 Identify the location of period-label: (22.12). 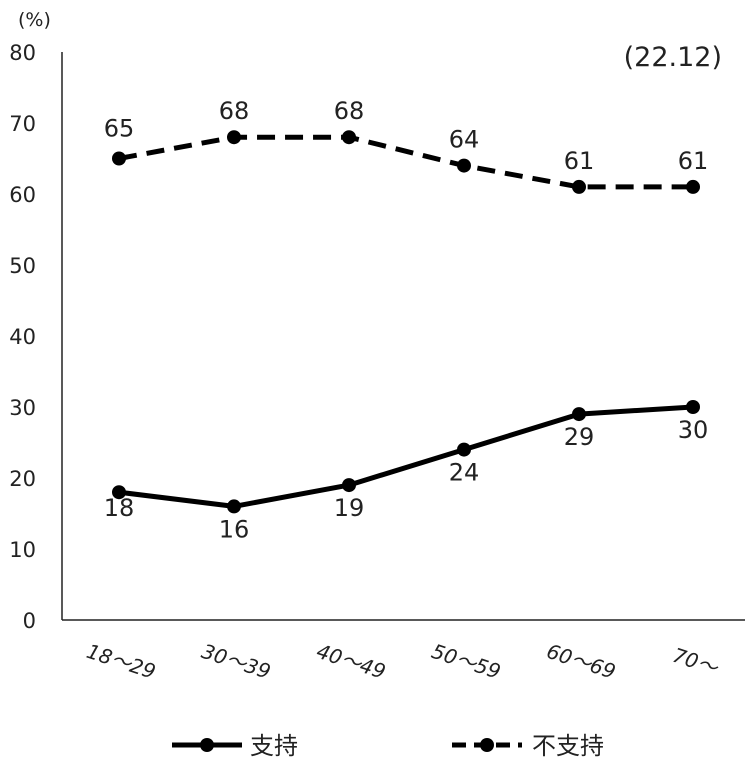
(673, 57).